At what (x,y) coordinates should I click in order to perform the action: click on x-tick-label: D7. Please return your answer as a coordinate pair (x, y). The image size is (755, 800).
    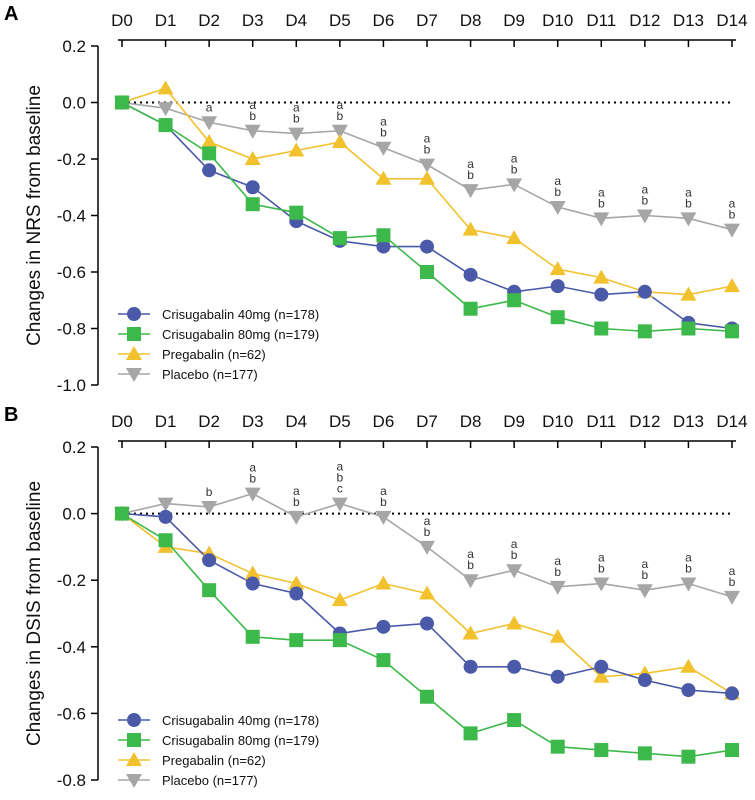
    Looking at the image, I should click on (427, 20).